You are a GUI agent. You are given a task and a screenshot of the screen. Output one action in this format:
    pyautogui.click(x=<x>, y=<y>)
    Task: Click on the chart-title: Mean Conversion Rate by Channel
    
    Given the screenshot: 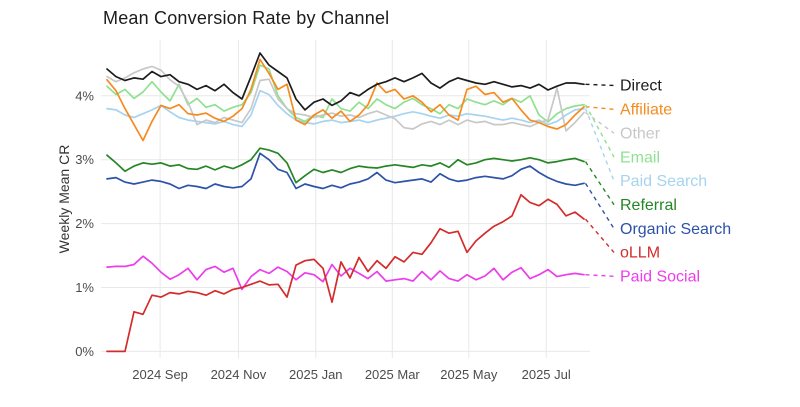 What is the action you would take?
    pyautogui.click(x=246, y=18)
    